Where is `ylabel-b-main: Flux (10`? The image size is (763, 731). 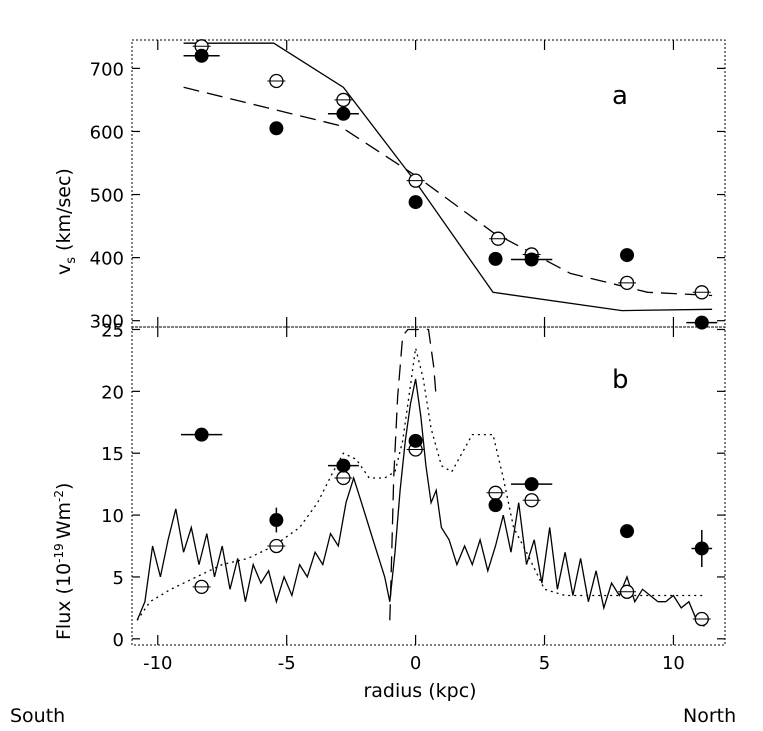
ylabel-b-main: Flux (10 is located at coordinates (64, 601).